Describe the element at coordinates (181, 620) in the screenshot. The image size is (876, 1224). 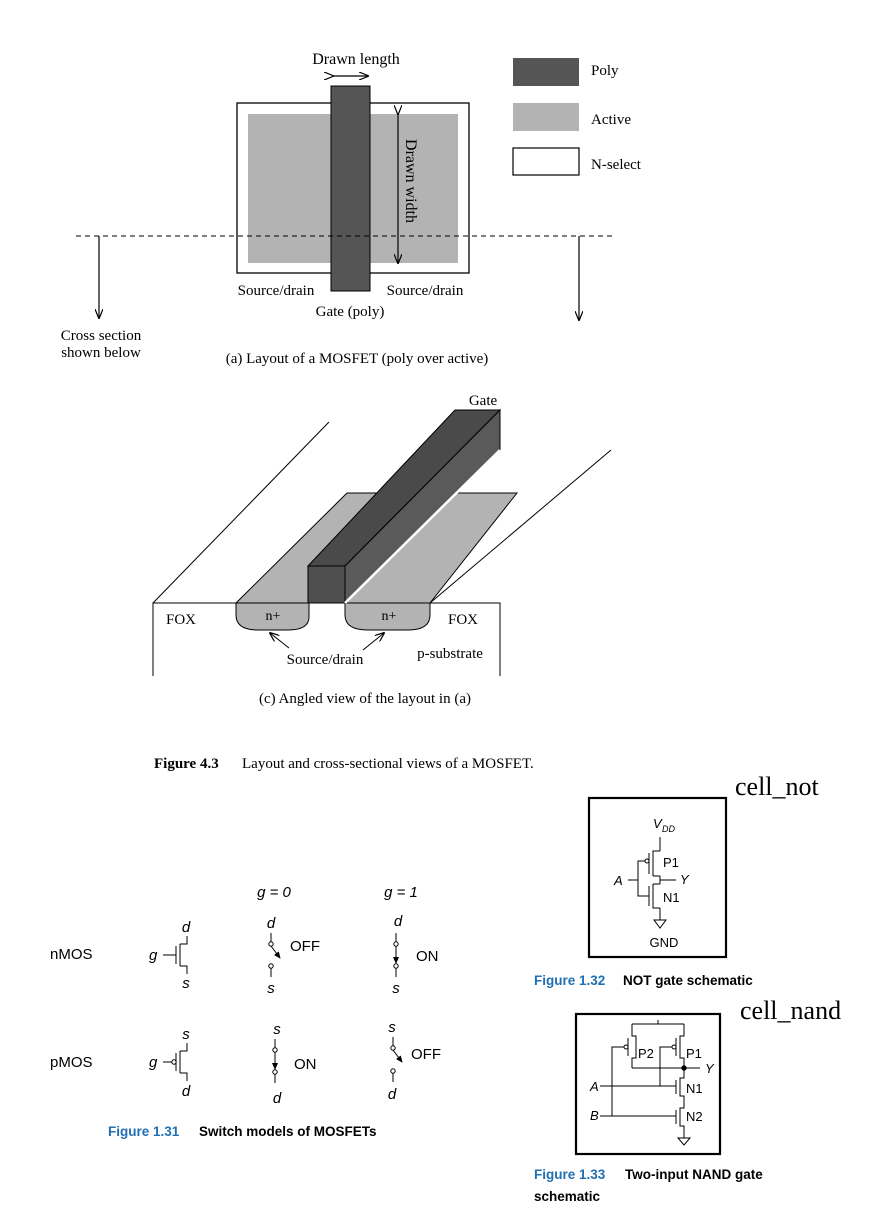
I see `fox-left-label: FOX` at that location.